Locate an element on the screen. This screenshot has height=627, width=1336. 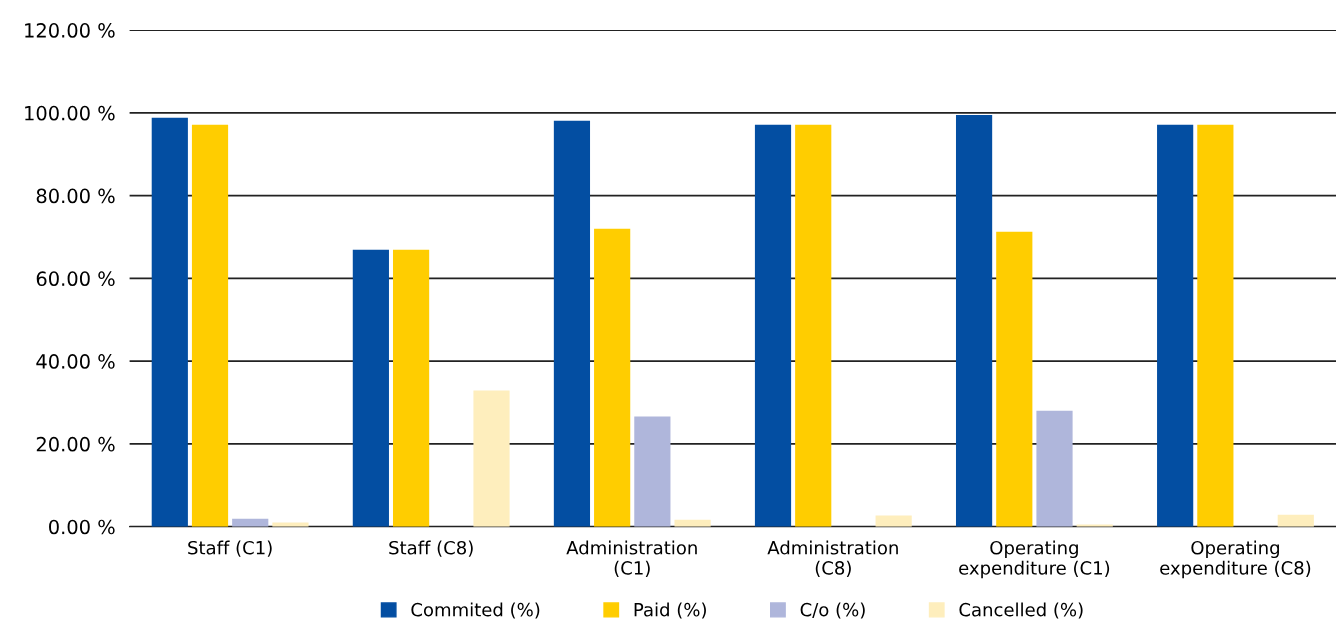
x-tick-label: Staff (C8) is located at coordinates (431, 548).